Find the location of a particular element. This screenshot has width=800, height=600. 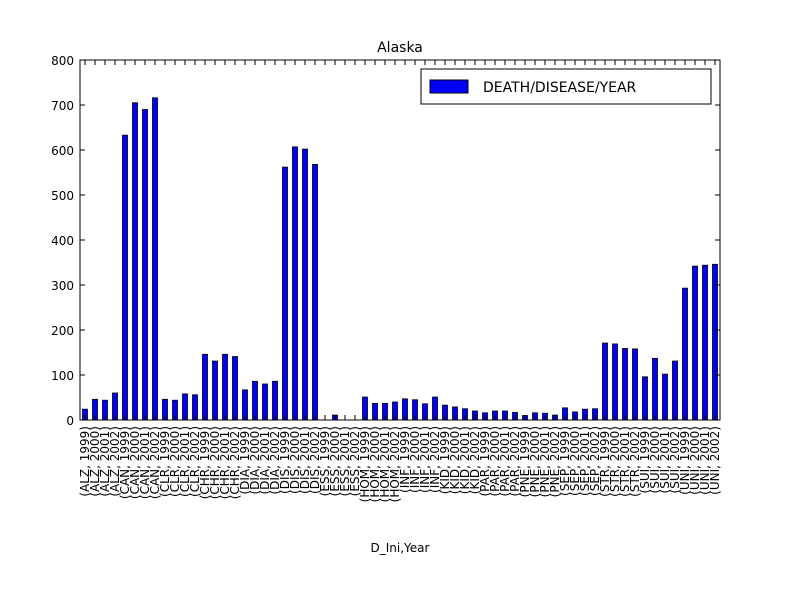

y-tick-label: 200 is located at coordinates (62, 331).